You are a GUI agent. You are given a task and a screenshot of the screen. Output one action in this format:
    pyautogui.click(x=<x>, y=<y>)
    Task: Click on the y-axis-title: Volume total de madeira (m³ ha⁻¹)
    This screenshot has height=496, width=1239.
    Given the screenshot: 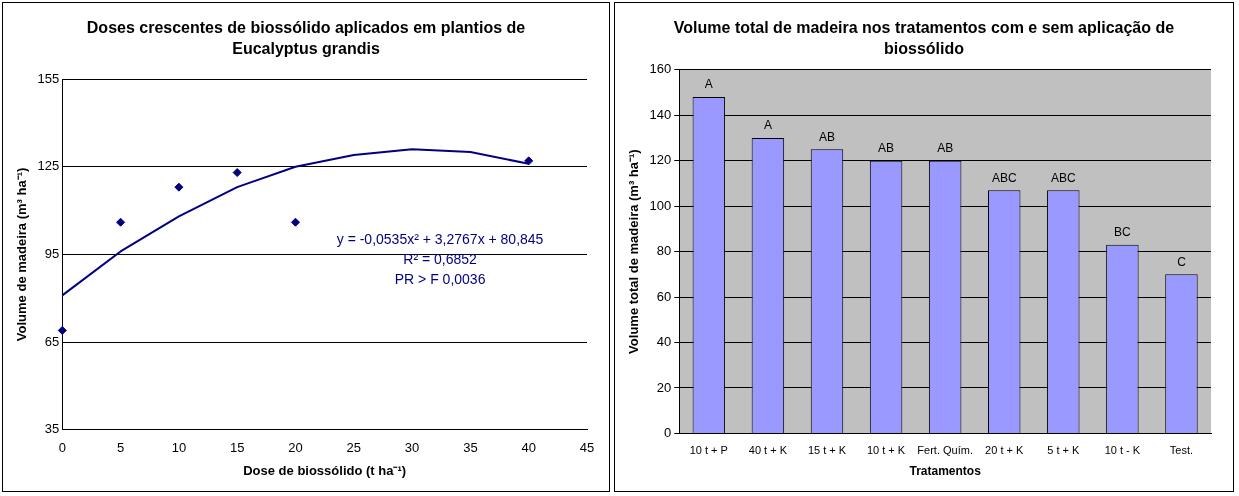 What is the action you would take?
    pyautogui.click(x=634, y=251)
    